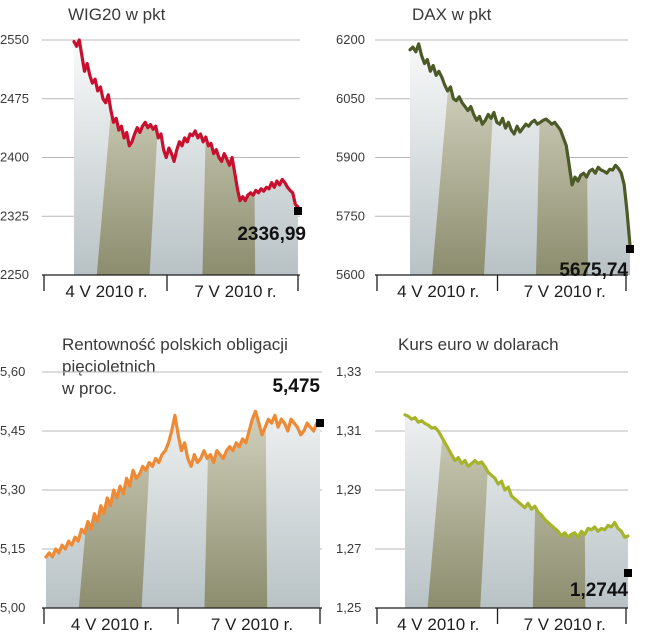 This screenshot has height=640, width=650. Describe the element at coordinates (478, 344) in the screenshot. I see `chart-title: Kurs euro w dolarach` at that location.